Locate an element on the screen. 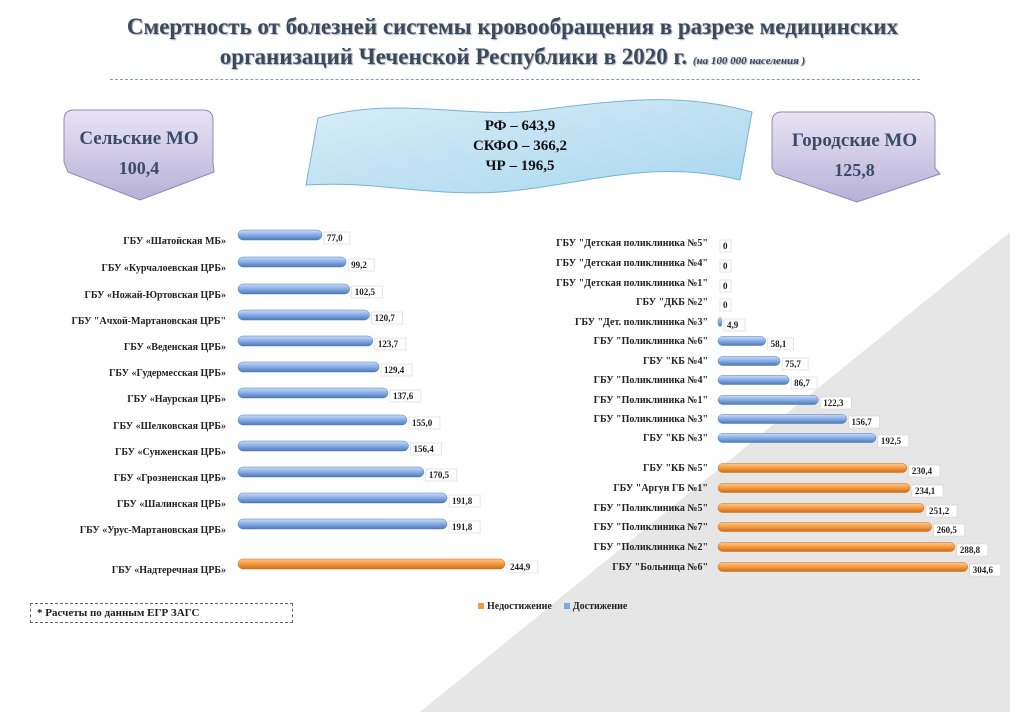  category-label: ГБУ "Детская поликлиника №5" is located at coordinates (632, 243).